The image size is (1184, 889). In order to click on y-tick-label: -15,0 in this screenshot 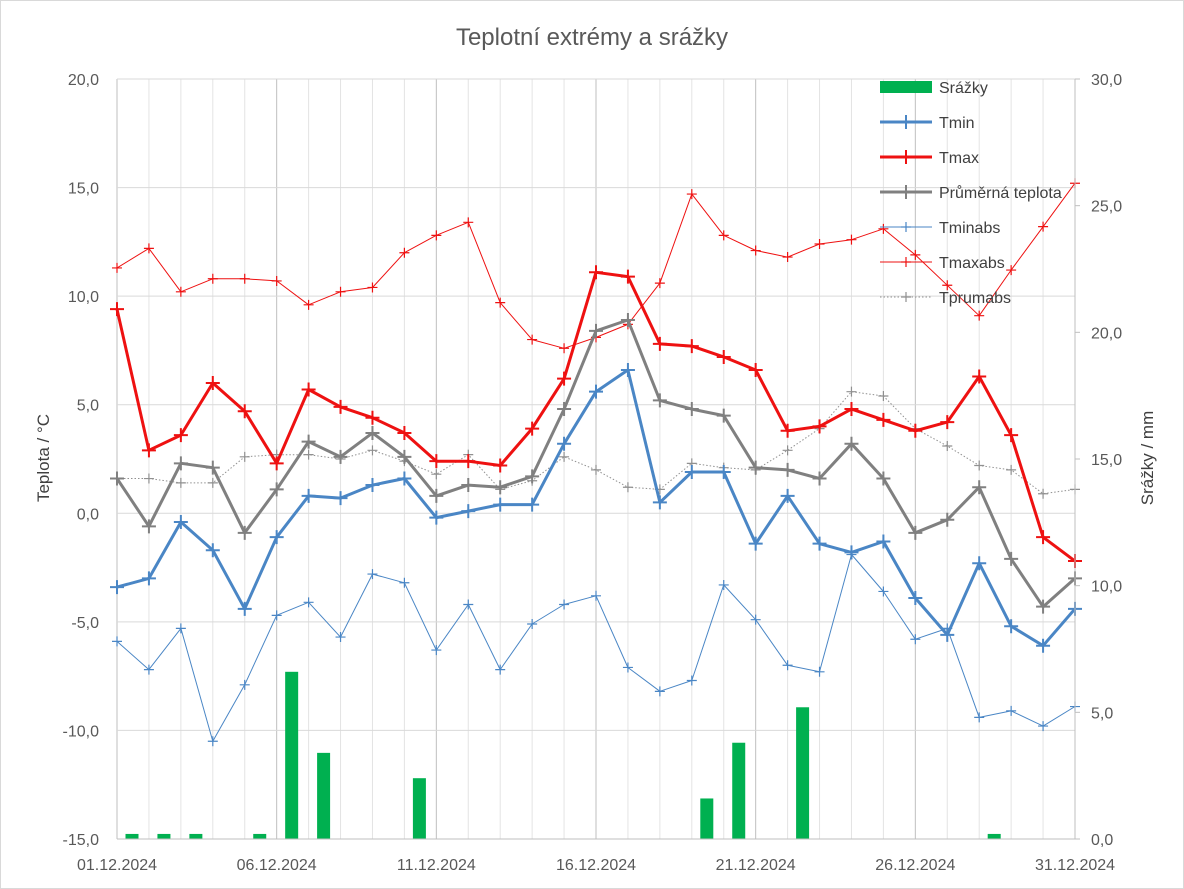, I will do `click(81, 840)`.